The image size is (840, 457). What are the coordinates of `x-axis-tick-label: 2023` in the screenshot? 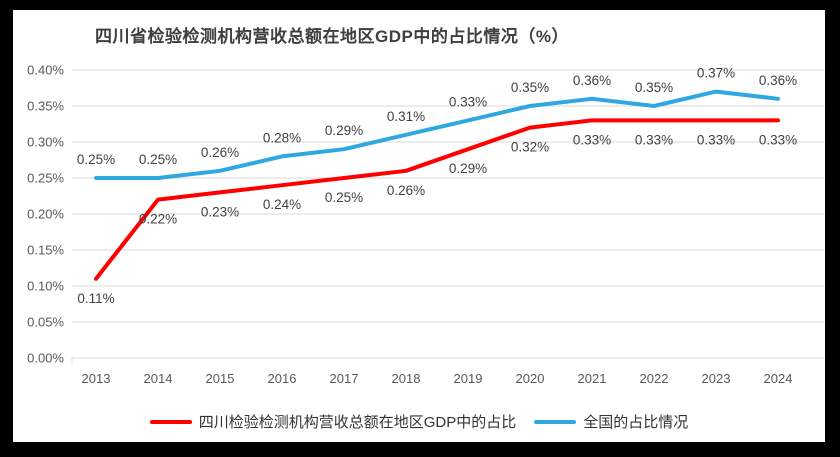 It's located at (716, 378).